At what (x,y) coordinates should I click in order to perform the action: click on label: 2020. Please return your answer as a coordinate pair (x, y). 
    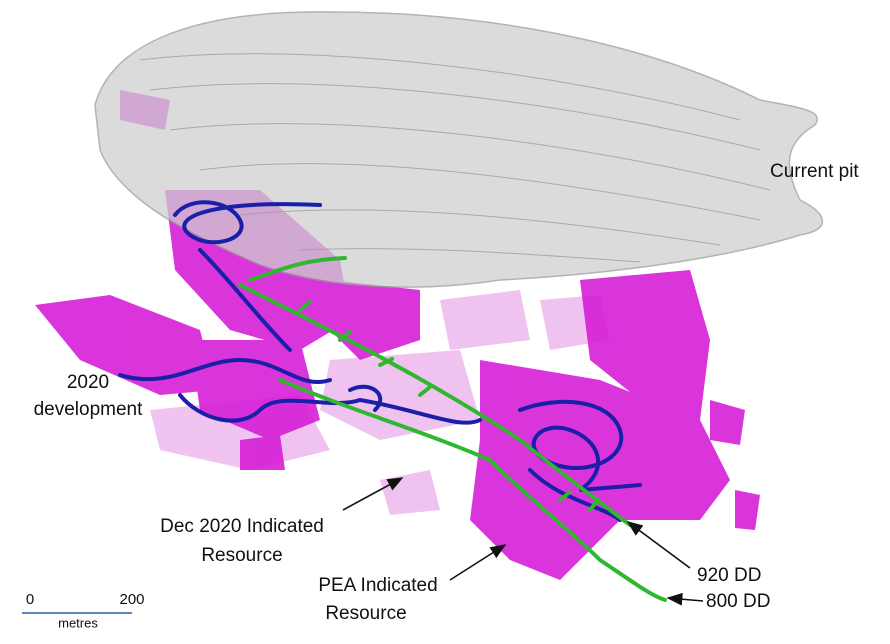
    Looking at the image, I should click on (88, 382).